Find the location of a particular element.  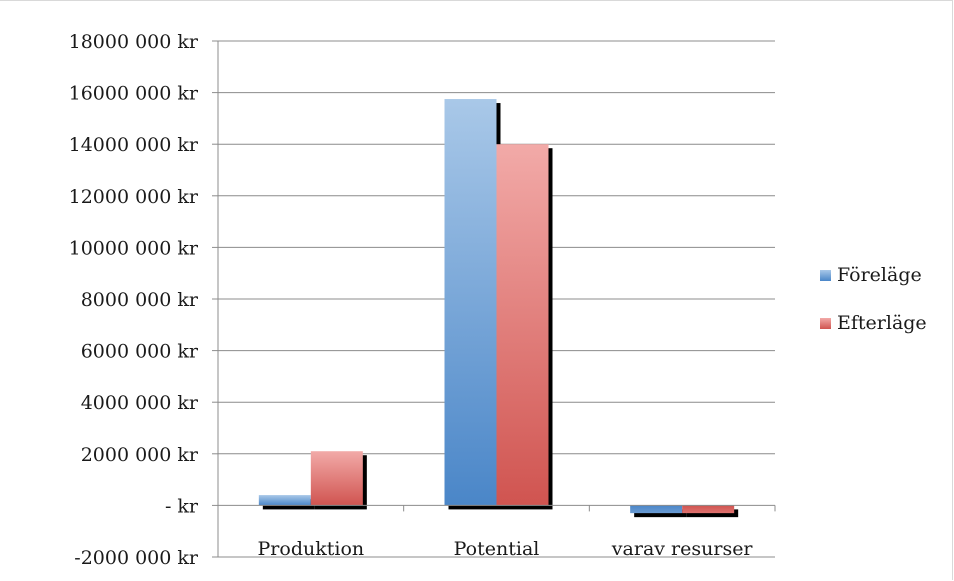

y-tick-label: 16000 000 kr is located at coordinates (134, 94).